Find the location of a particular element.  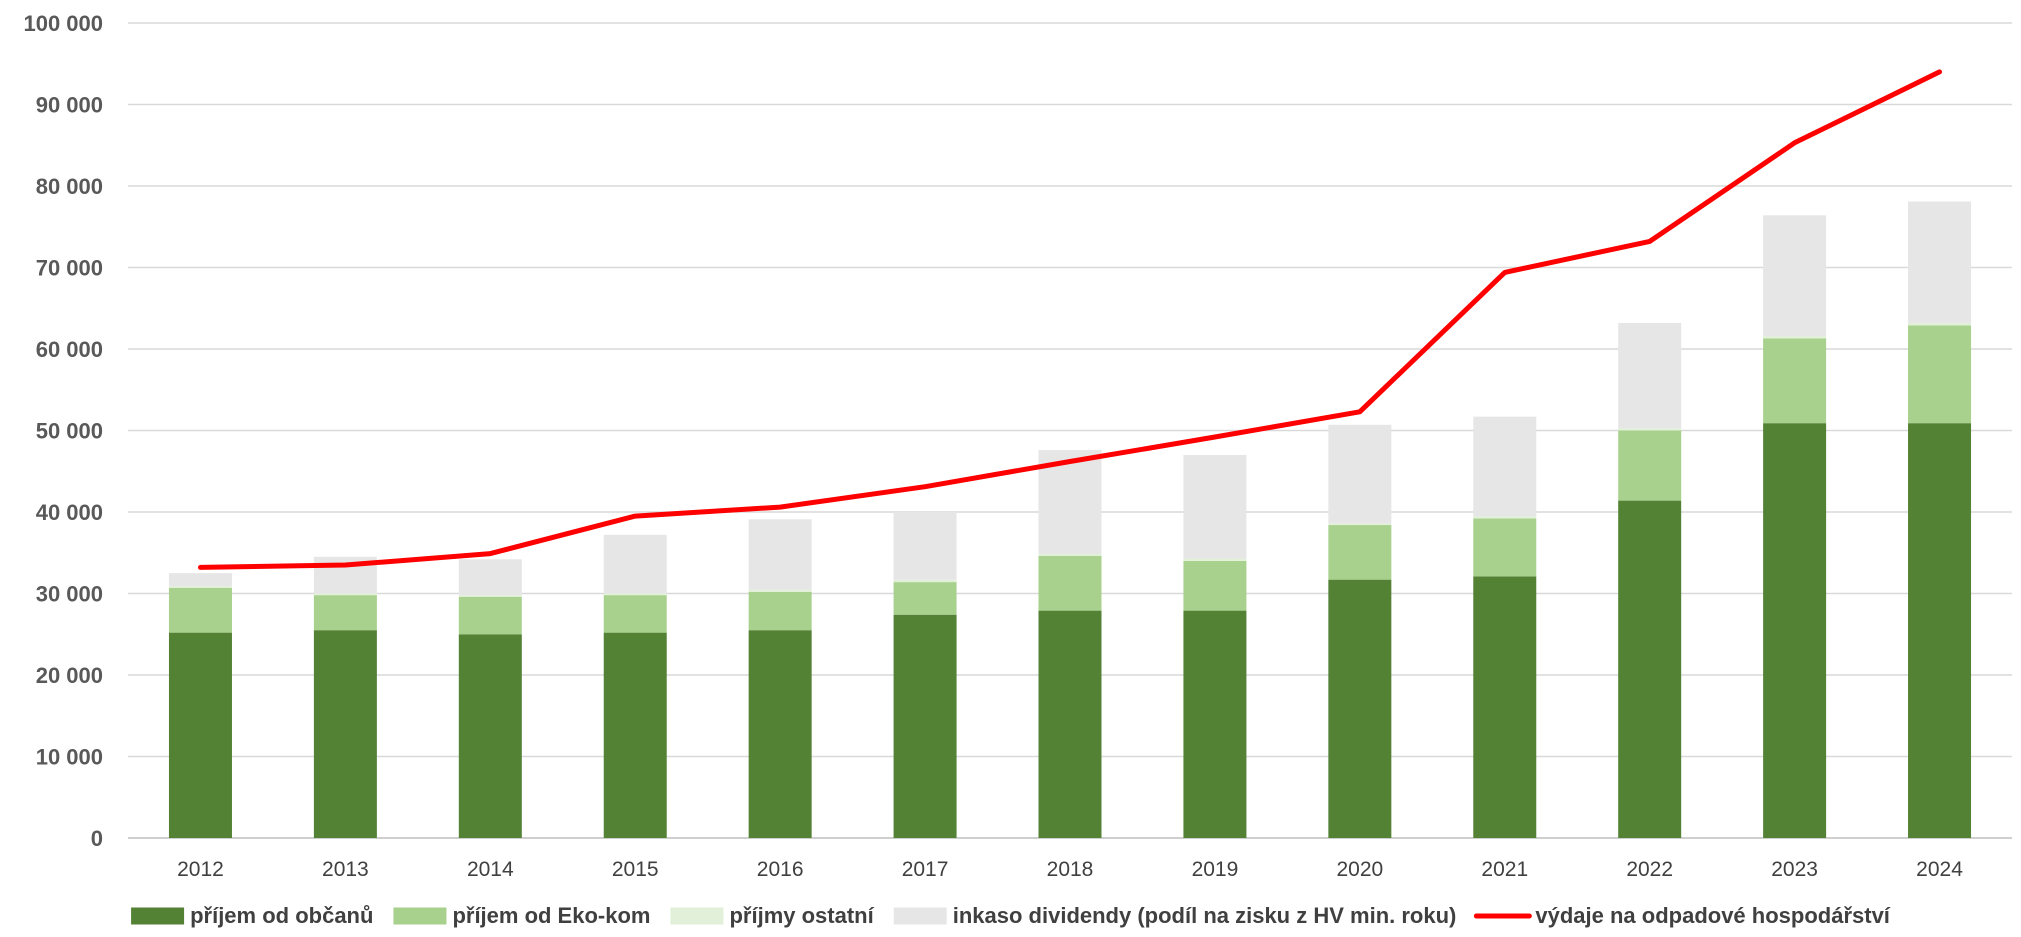

y-tick-label: 40 000 is located at coordinates (69, 512).